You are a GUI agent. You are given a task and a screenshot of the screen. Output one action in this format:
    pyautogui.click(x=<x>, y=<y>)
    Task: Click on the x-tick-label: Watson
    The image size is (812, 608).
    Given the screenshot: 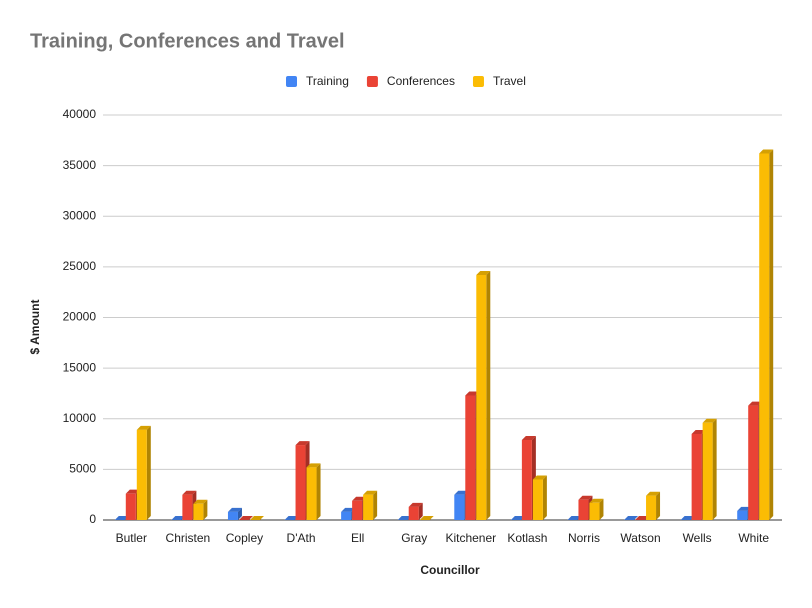 What is the action you would take?
    pyautogui.click(x=640, y=538)
    